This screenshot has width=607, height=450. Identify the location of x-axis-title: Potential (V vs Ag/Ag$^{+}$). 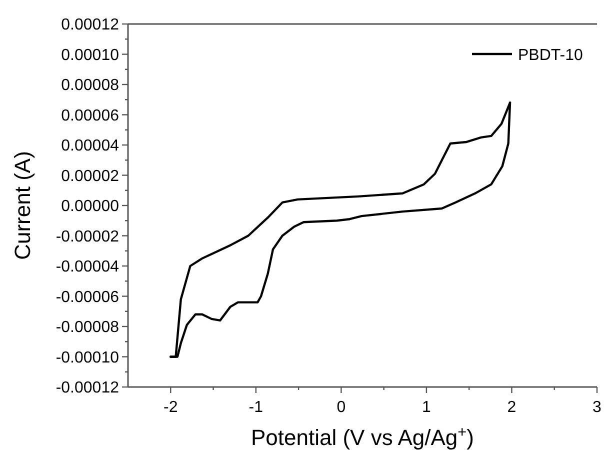
(362, 437).